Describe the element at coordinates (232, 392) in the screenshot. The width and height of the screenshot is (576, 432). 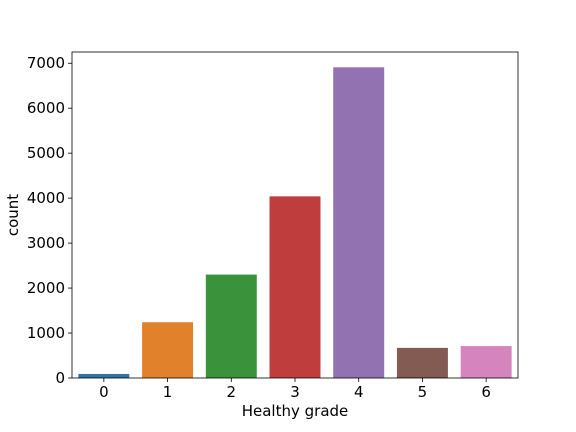
I see `x-tick-label: 2` at that location.